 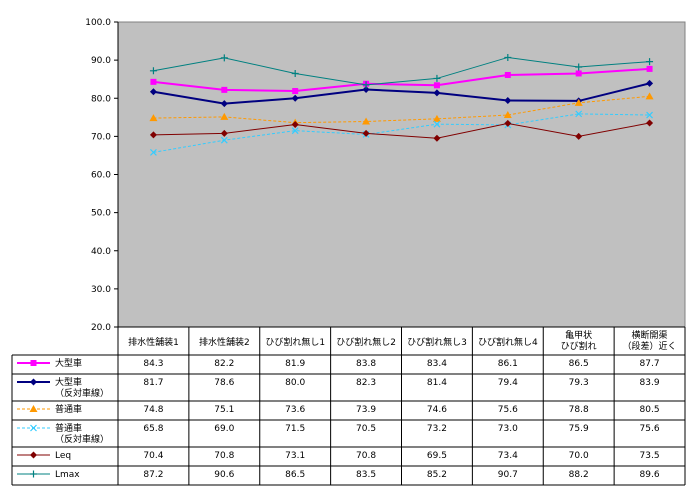 I want to click on data-label-1-5: 79.4, so click(x=508, y=383).